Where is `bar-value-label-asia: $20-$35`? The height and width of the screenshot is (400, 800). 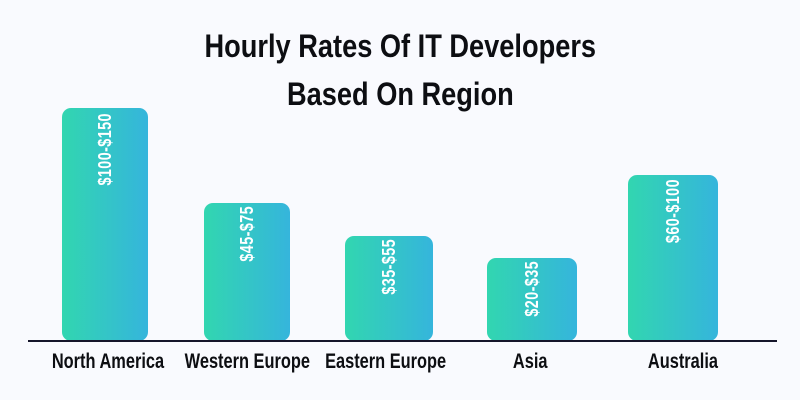 bar-value-label-asia: $20-$35 is located at coordinates (531, 288).